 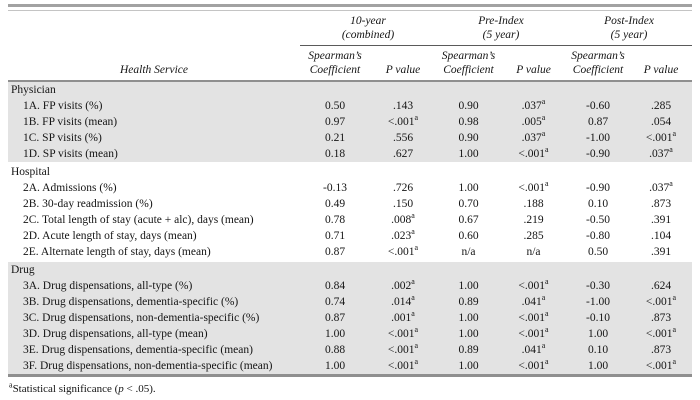 What do you see at coordinates (468, 63) in the screenshot?
I see `column-header-coefficient-pre-index: Spearman’s Coefficient` at bounding box center [468, 63].